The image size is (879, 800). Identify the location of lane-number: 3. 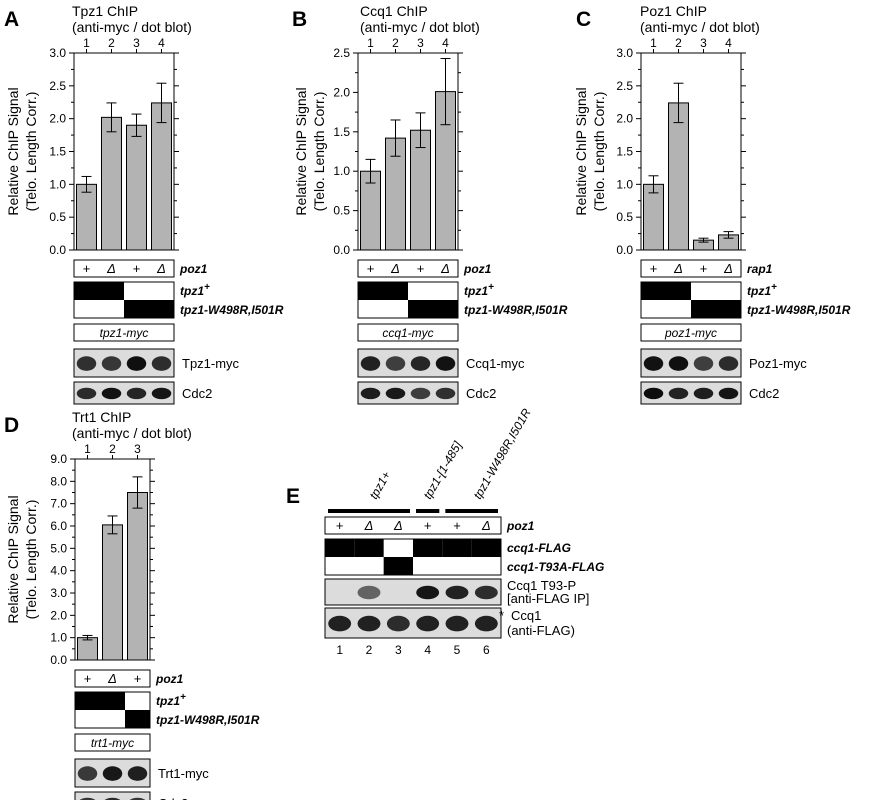
(137, 449).